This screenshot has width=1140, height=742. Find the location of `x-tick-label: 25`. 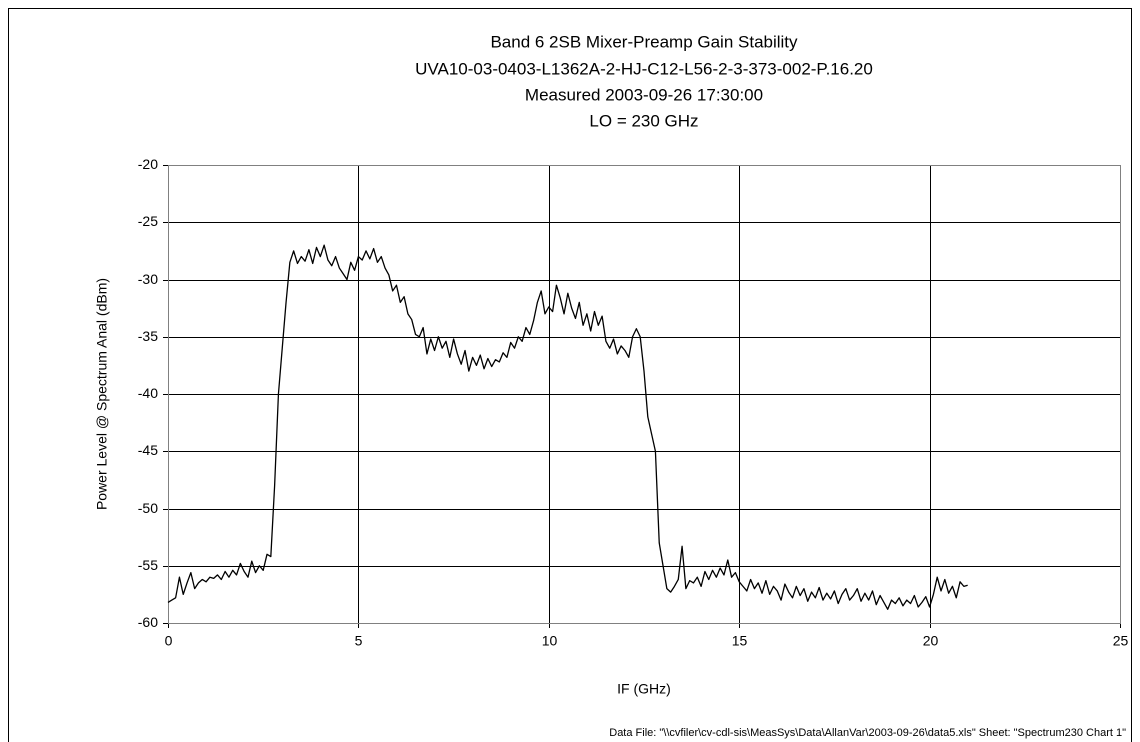

x-tick-label: 25 is located at coordinates (1121, 641).